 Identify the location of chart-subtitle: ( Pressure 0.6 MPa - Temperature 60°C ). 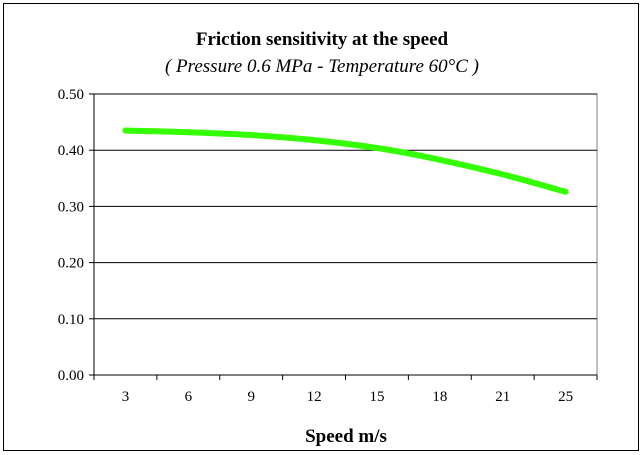
(322, 66).